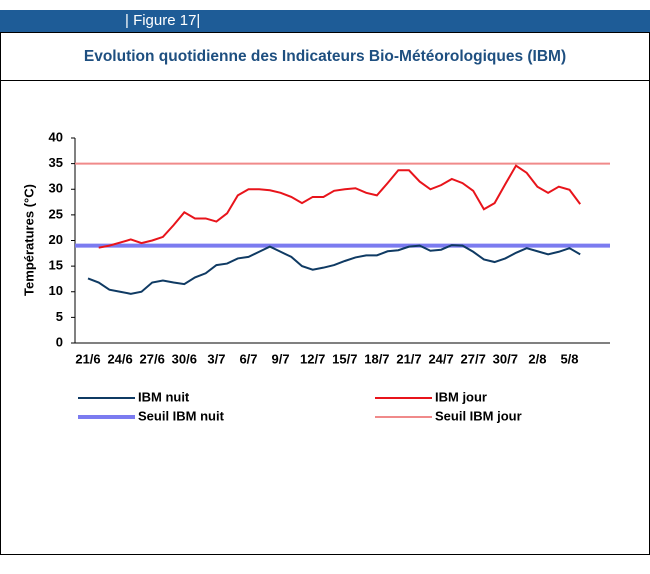 This screenshot has width=650, height=574. What do you see at coordinates (119, 358) in the screenshot?
I see `x-tick-label: 24/6` at bounding box center [119, 358].